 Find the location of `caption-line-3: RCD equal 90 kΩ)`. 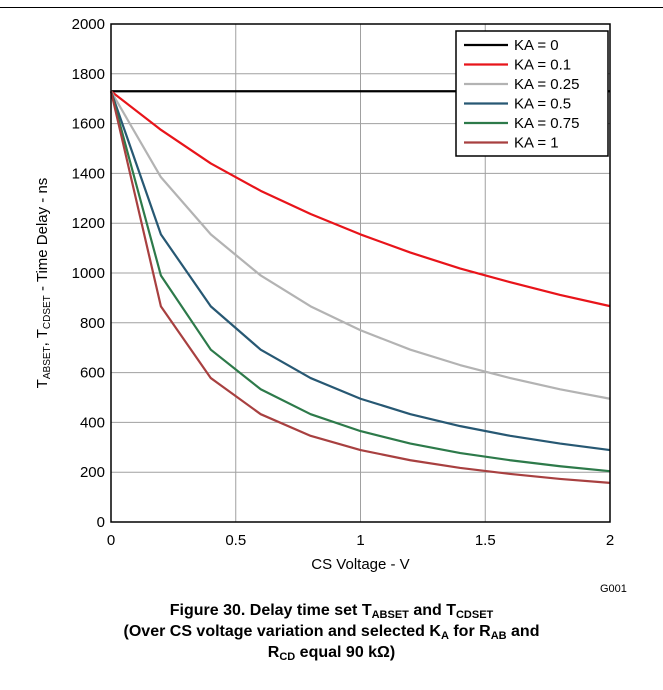

caption-line-3: RCD equal 90 kΩ) is located at coordinates (331, 653).